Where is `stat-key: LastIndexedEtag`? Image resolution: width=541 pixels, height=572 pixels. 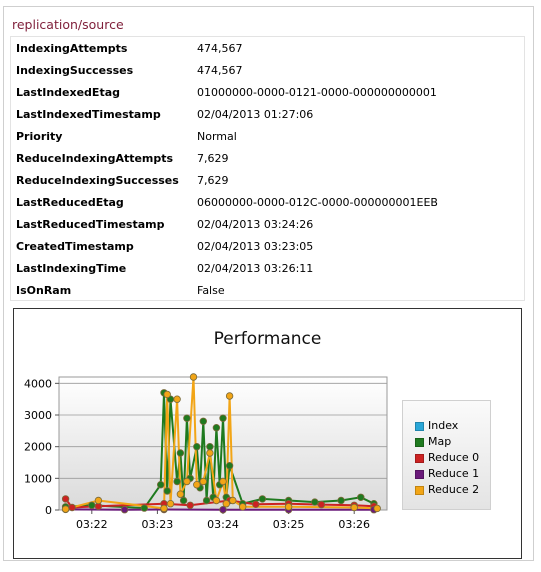 stat-key: LastIndexedEtag is located at coordinates (68, 92).